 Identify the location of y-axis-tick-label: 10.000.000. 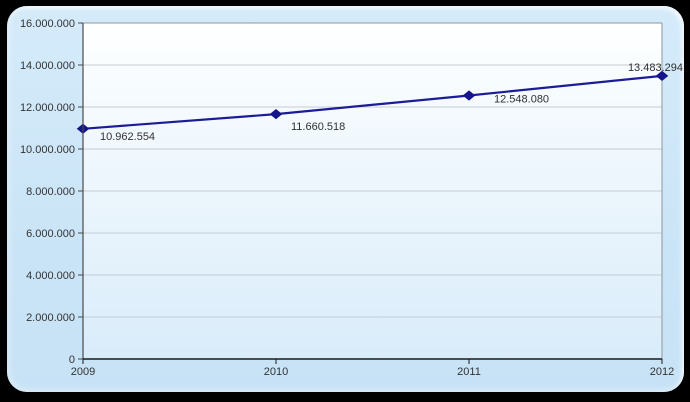
(47, 150).